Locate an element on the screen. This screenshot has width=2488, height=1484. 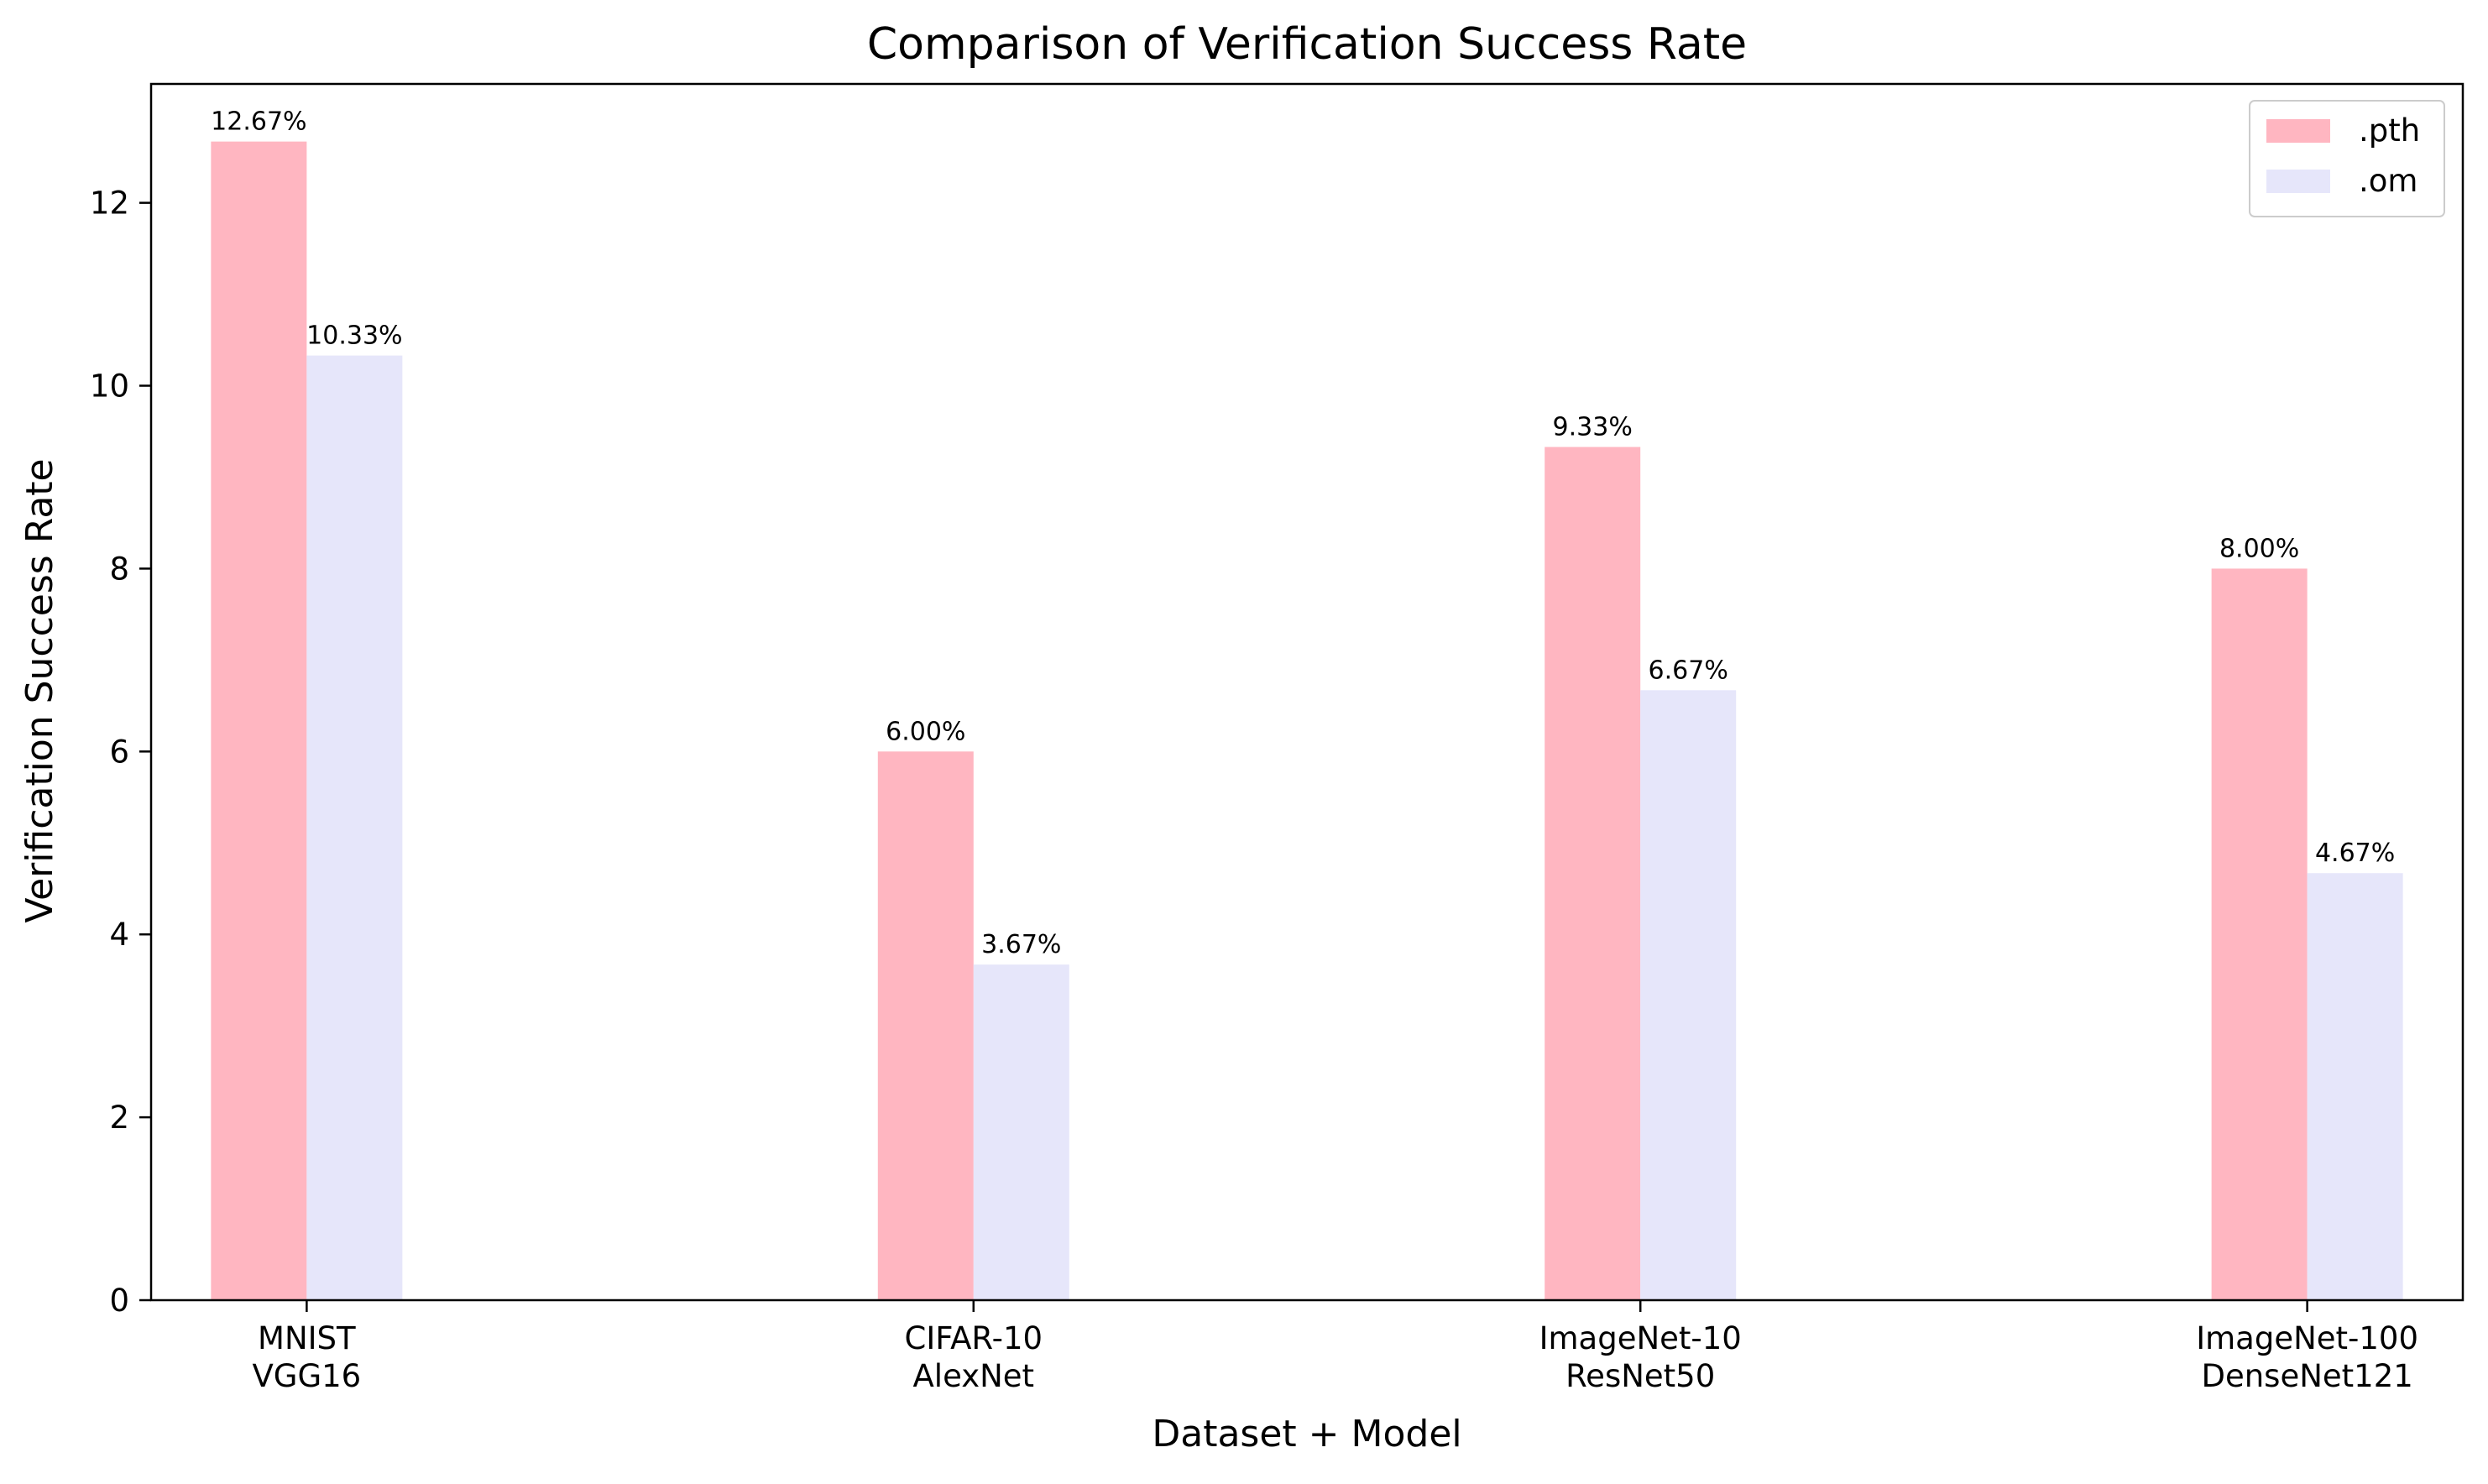
y-axis-label: Verification Success Rate is located at coordinates (39, 690).